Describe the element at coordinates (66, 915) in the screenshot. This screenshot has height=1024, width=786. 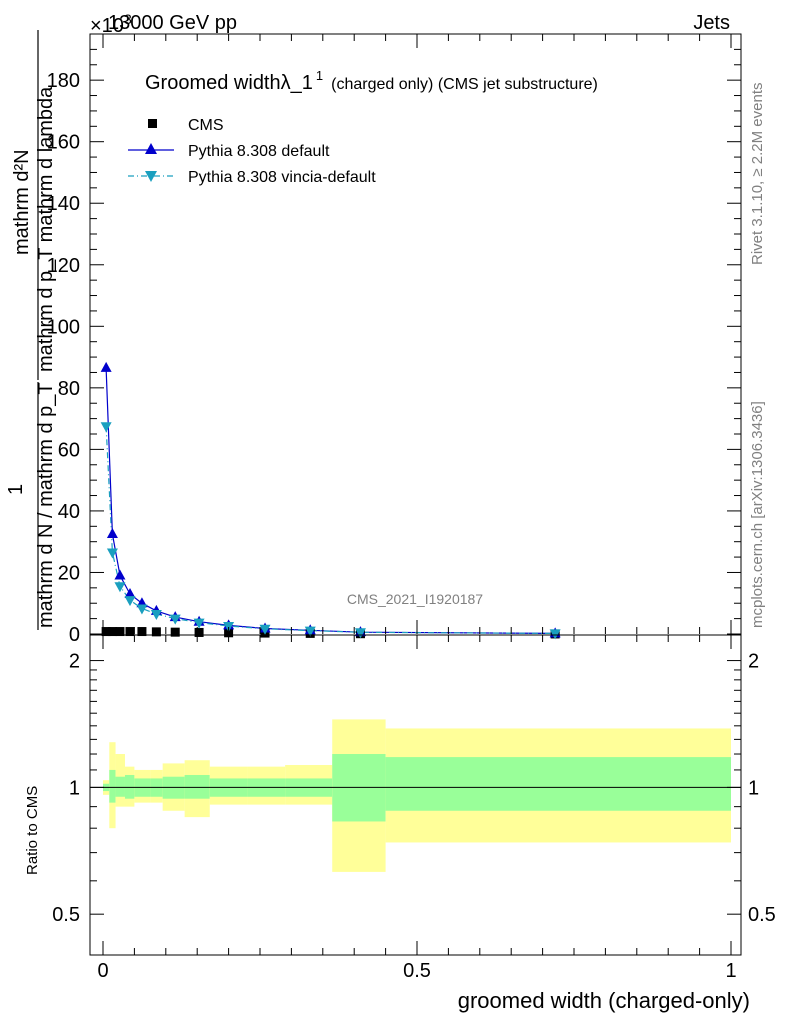
I see `ratio-y-tick-label: 0.5` at that location.